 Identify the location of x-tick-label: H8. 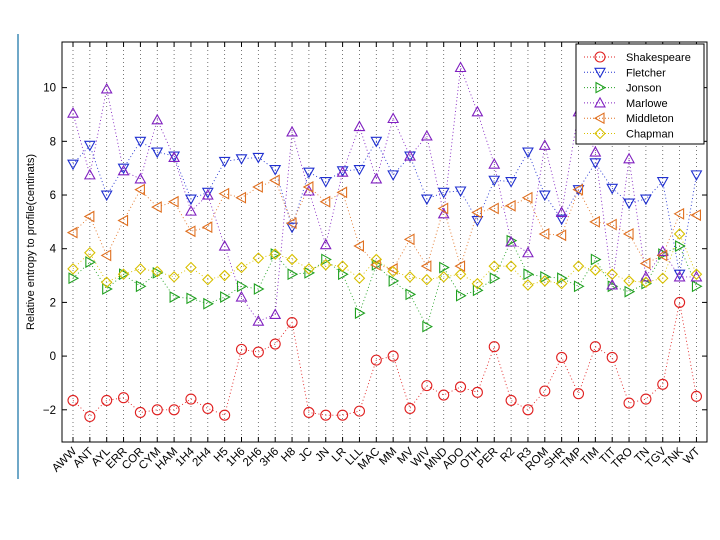
(288, 455).